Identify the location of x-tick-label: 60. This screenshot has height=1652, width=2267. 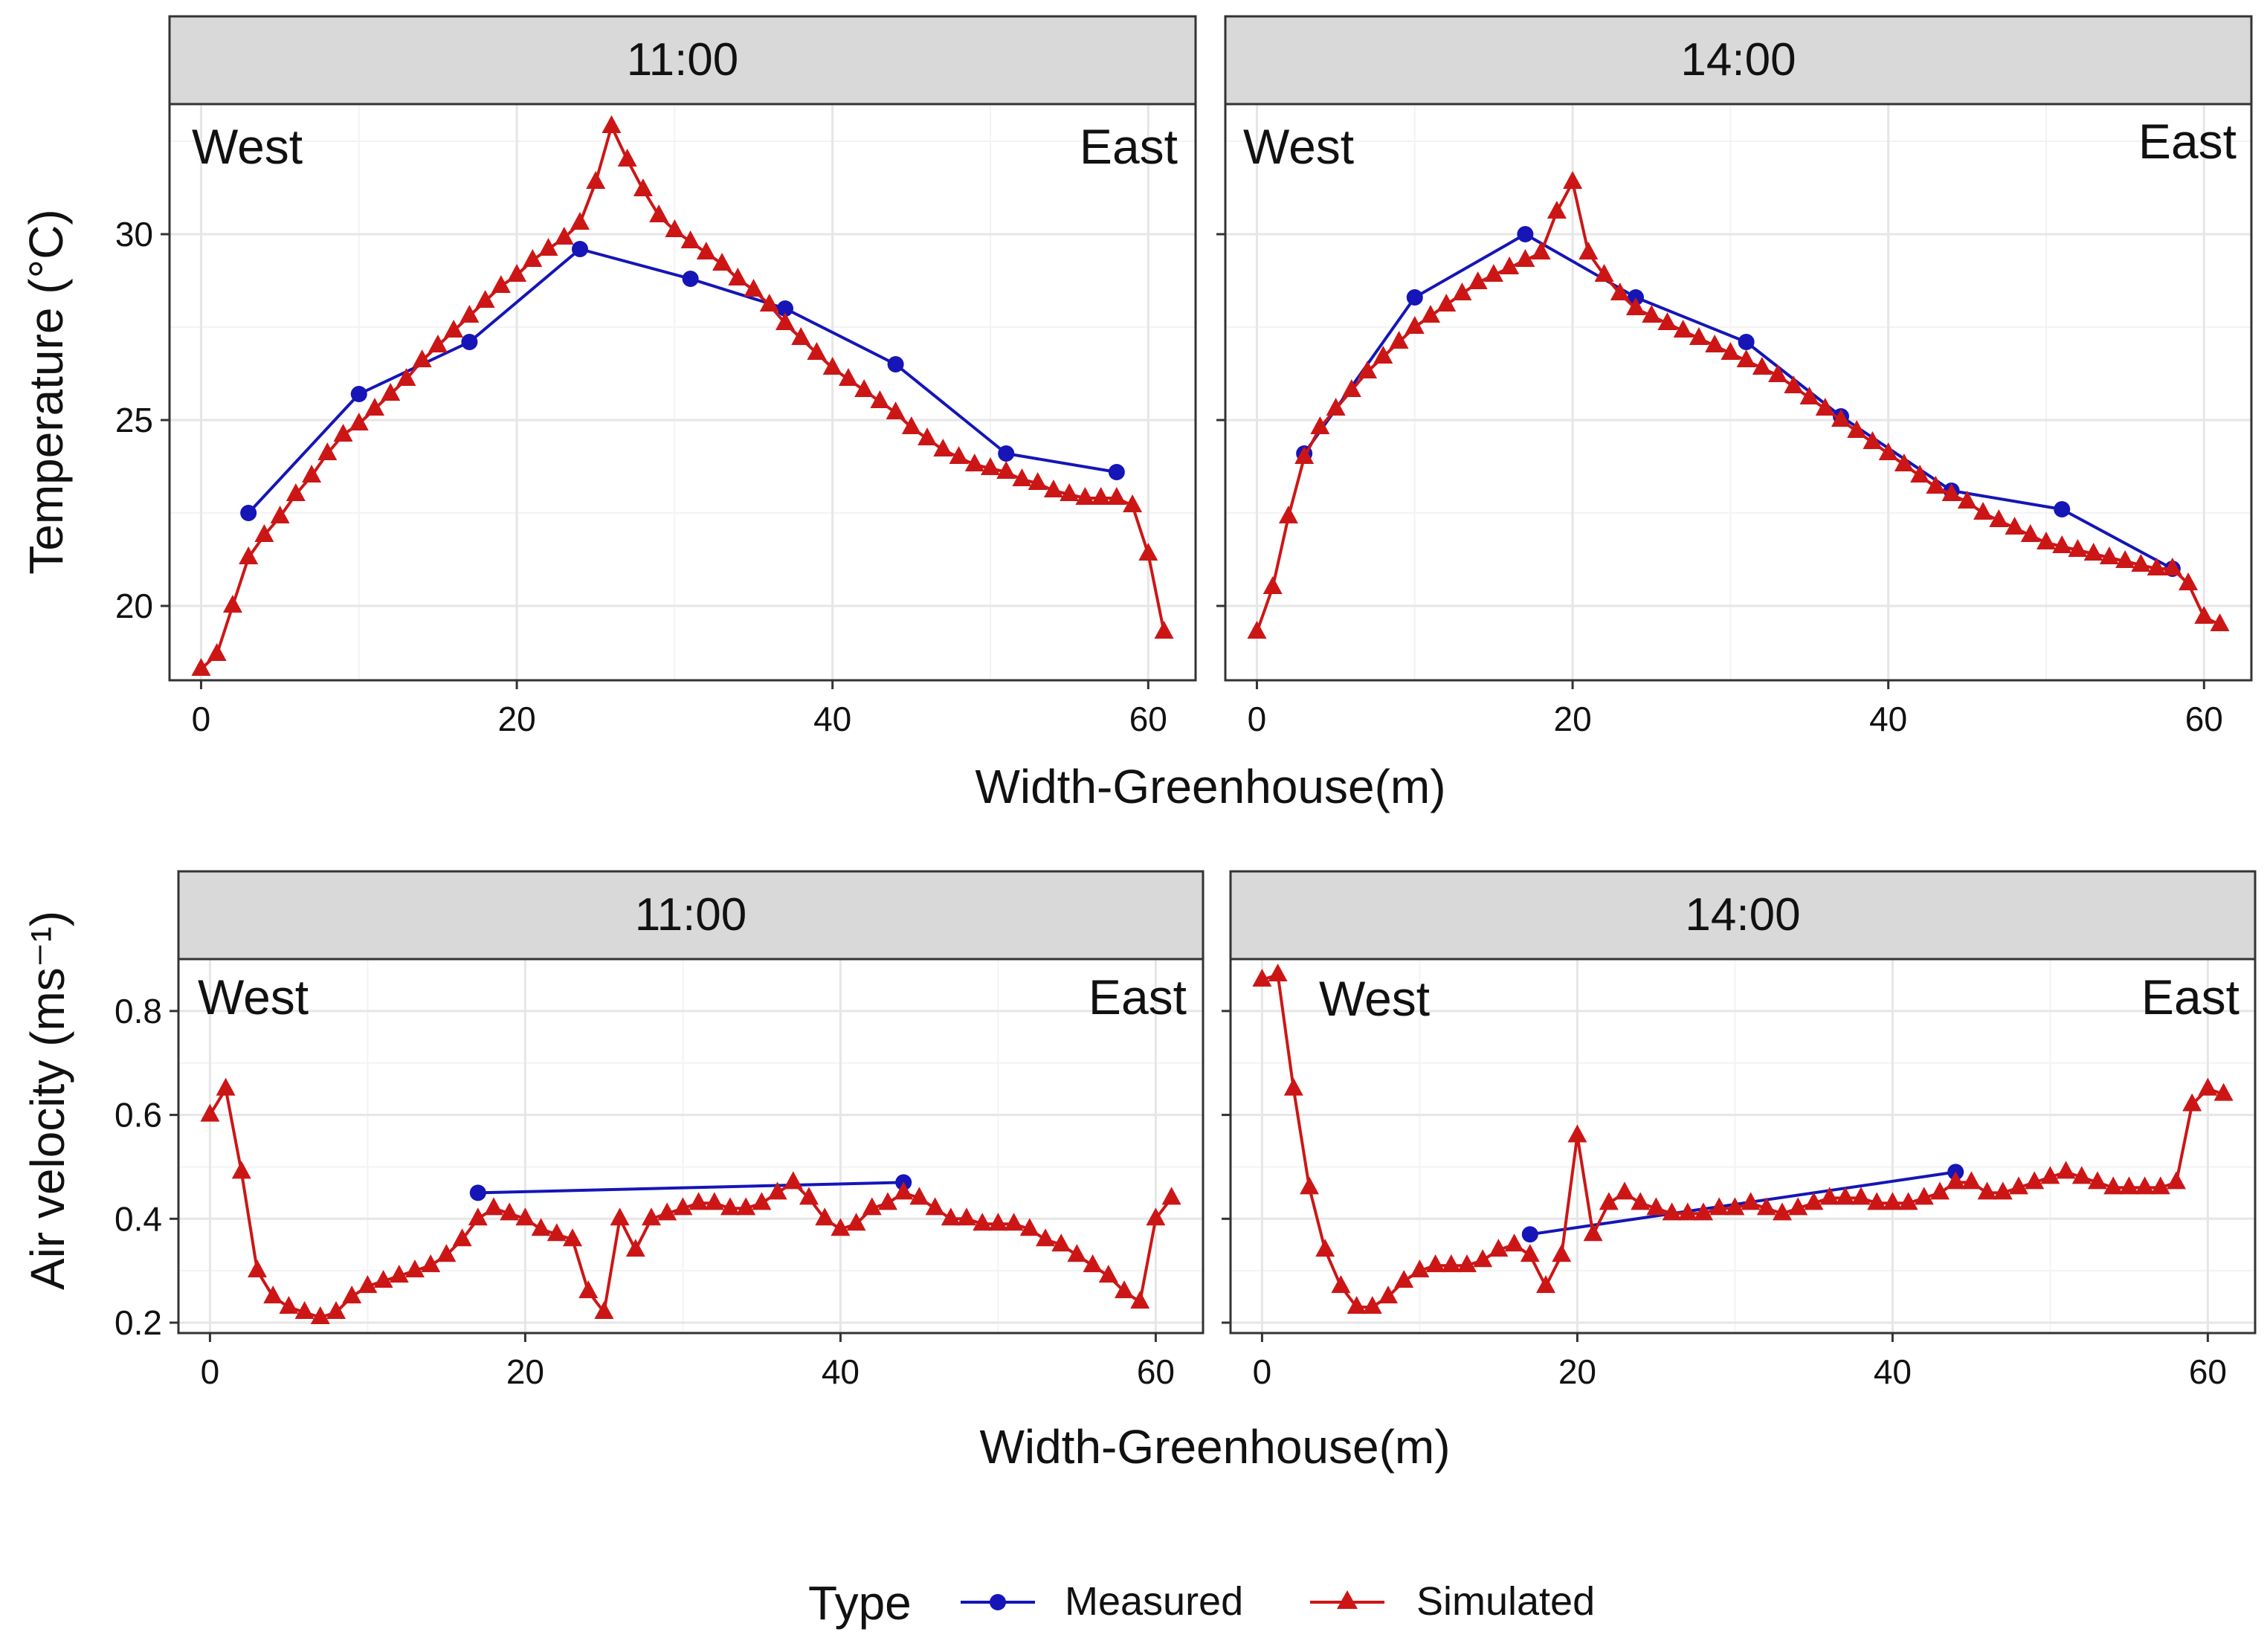
(2204, 719).